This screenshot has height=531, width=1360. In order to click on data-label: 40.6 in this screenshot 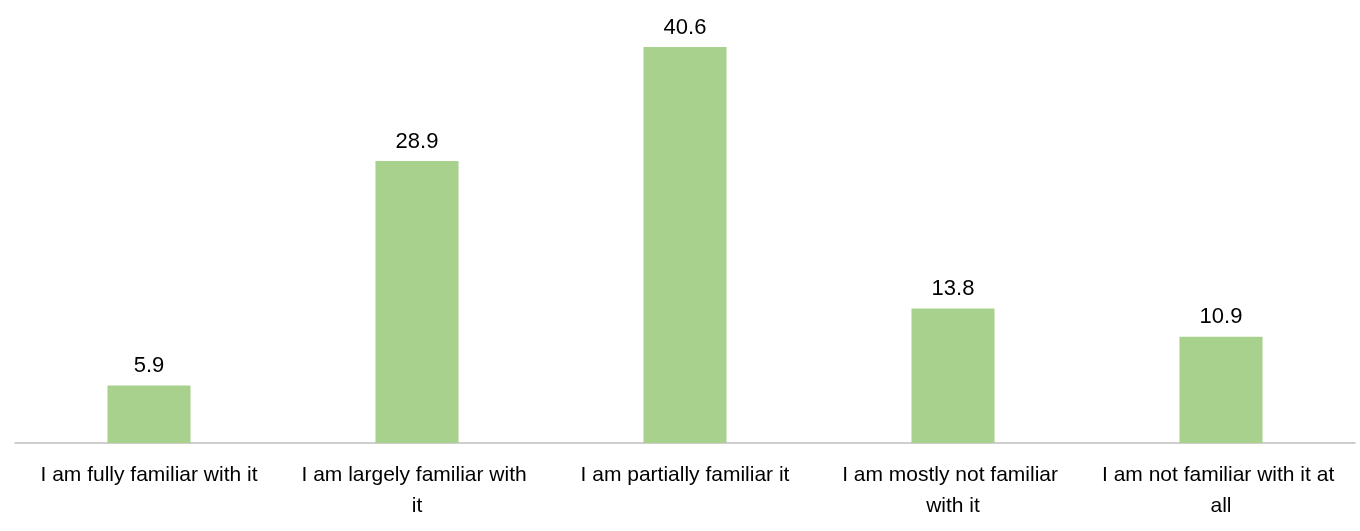, I will do `click(685, 26)`.